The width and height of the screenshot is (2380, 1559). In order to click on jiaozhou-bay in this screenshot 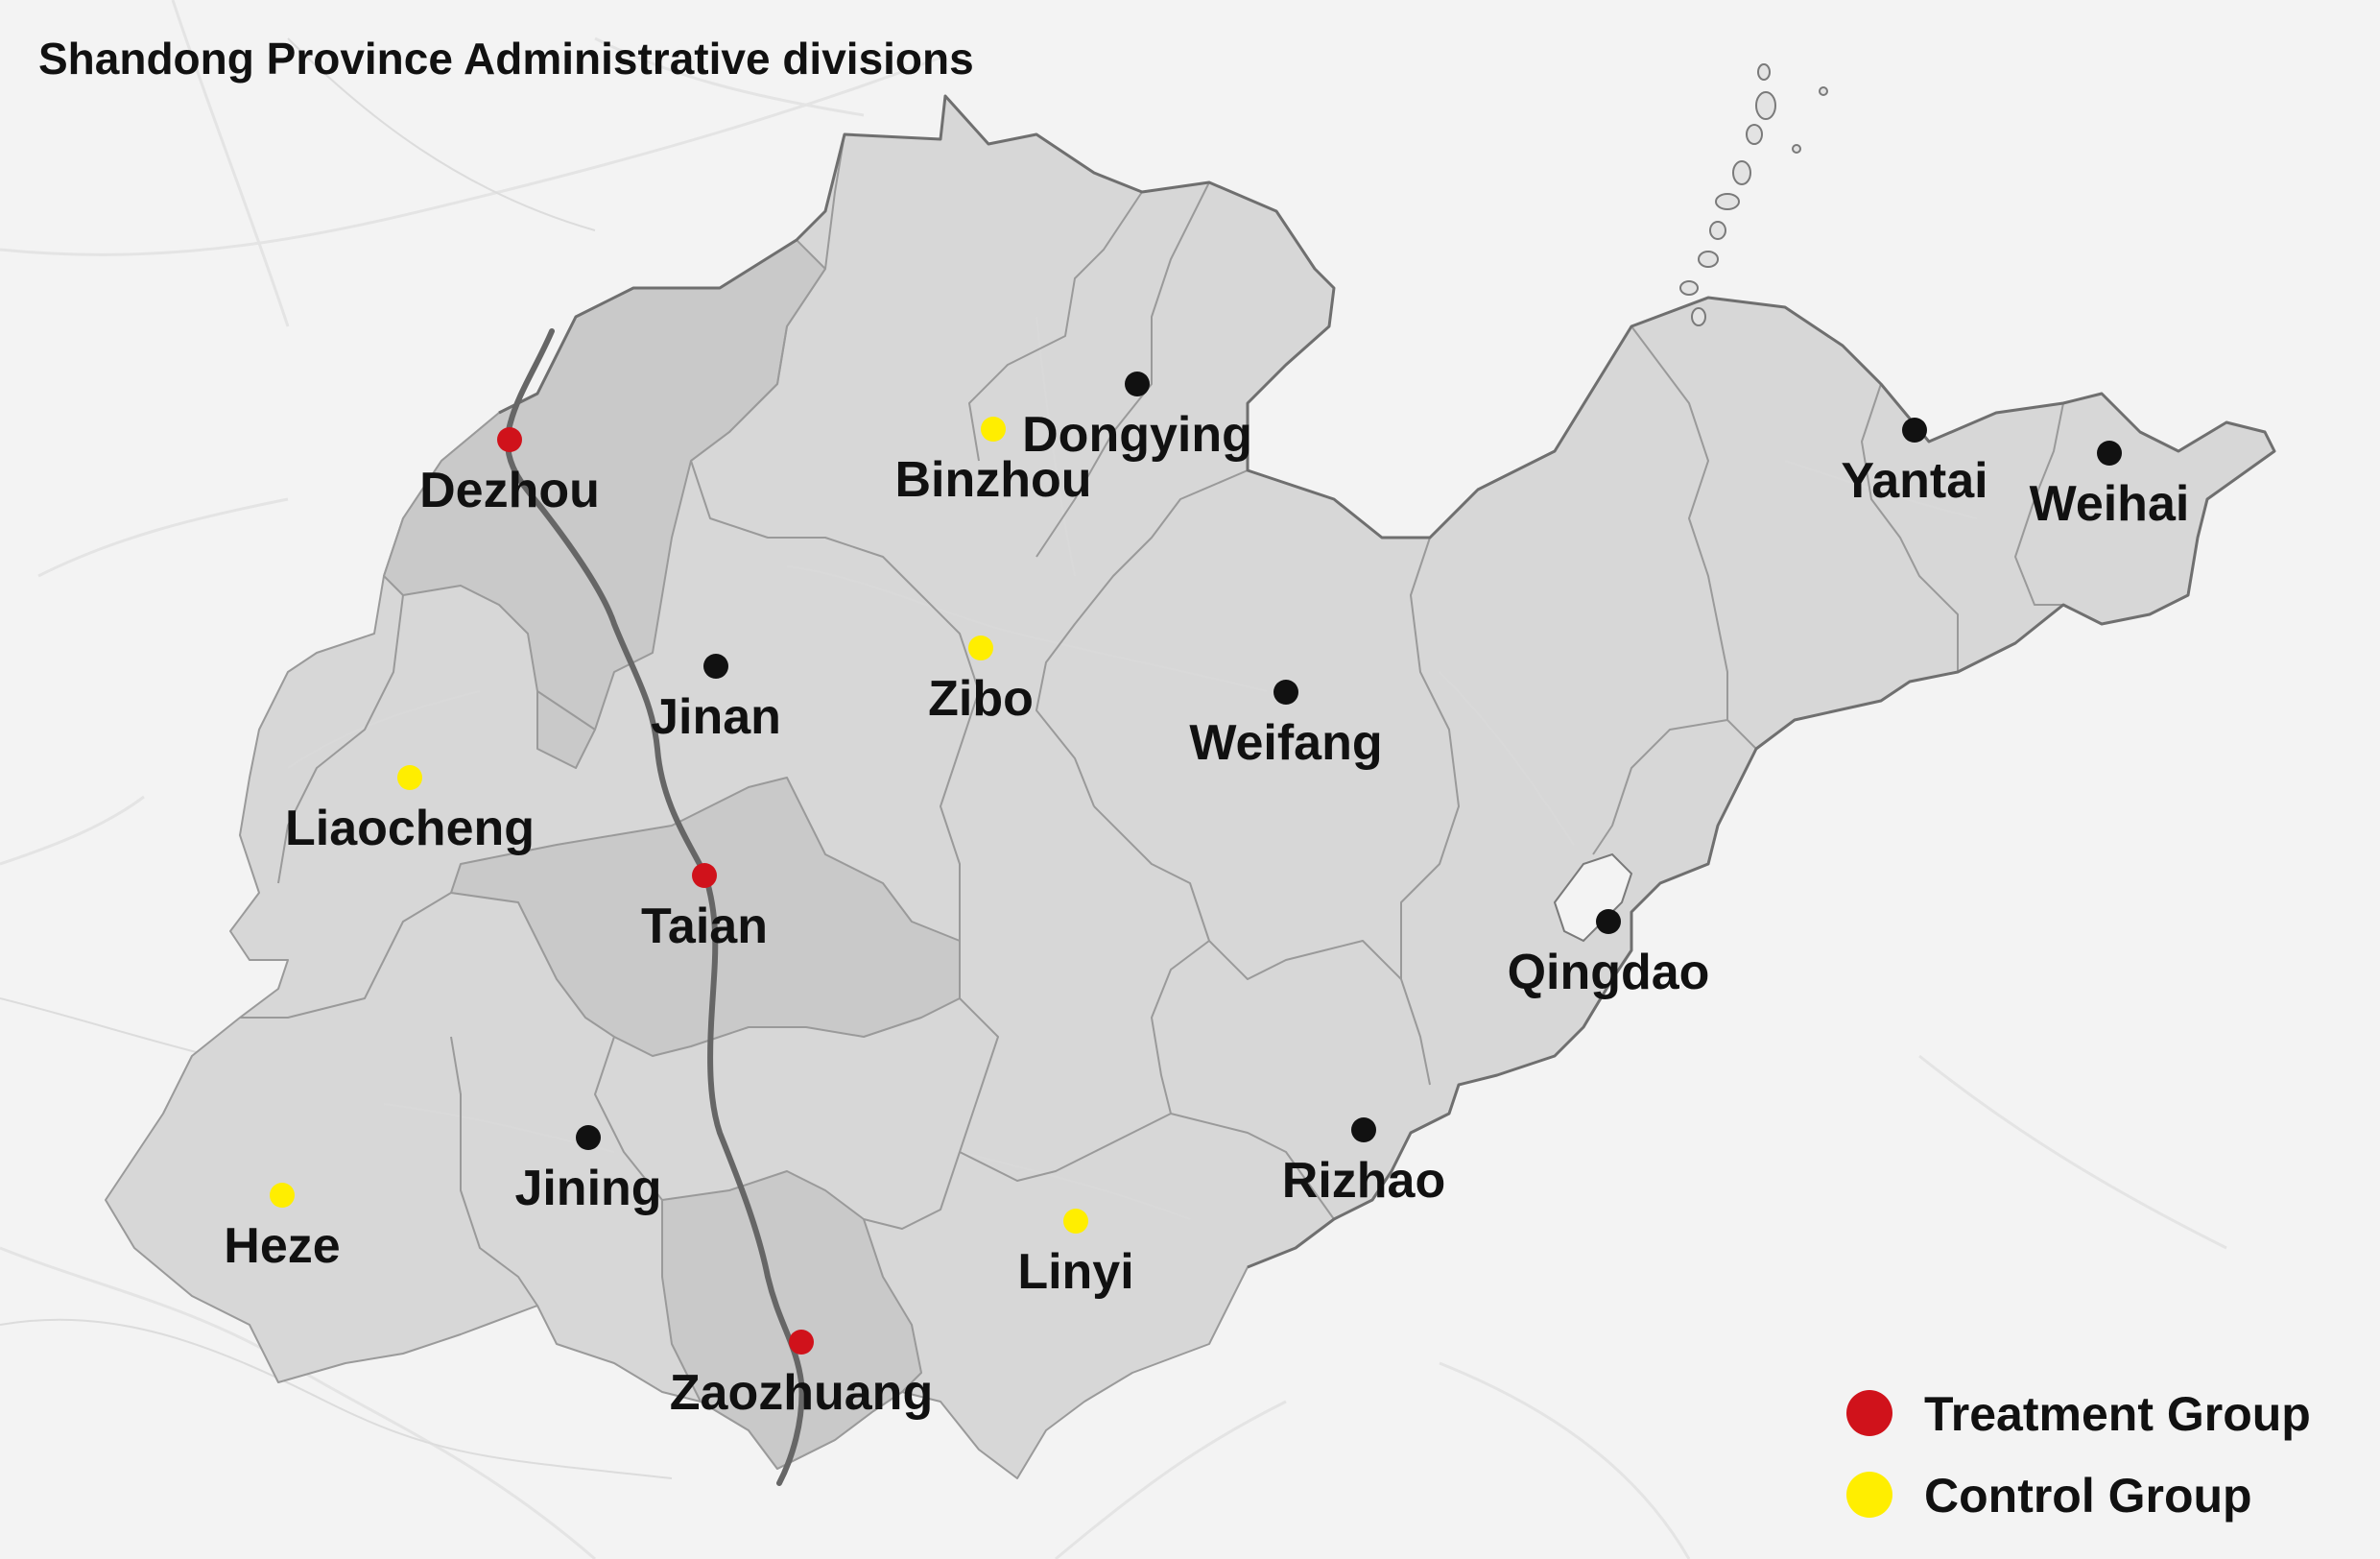, I will do `click(1593, 897)`.